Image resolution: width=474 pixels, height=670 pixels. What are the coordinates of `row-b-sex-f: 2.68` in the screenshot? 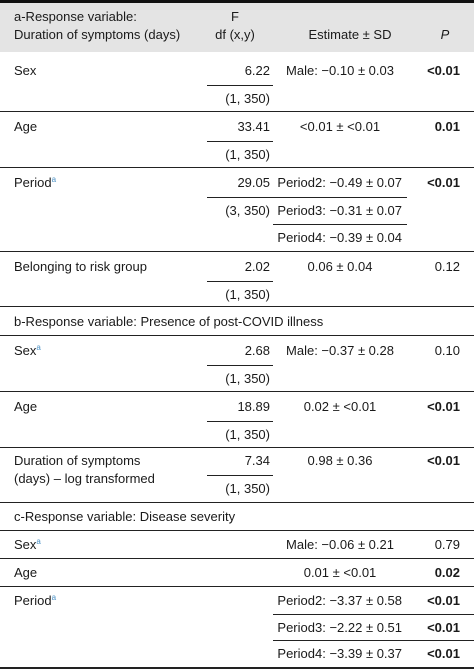 It's located at (257, 350).